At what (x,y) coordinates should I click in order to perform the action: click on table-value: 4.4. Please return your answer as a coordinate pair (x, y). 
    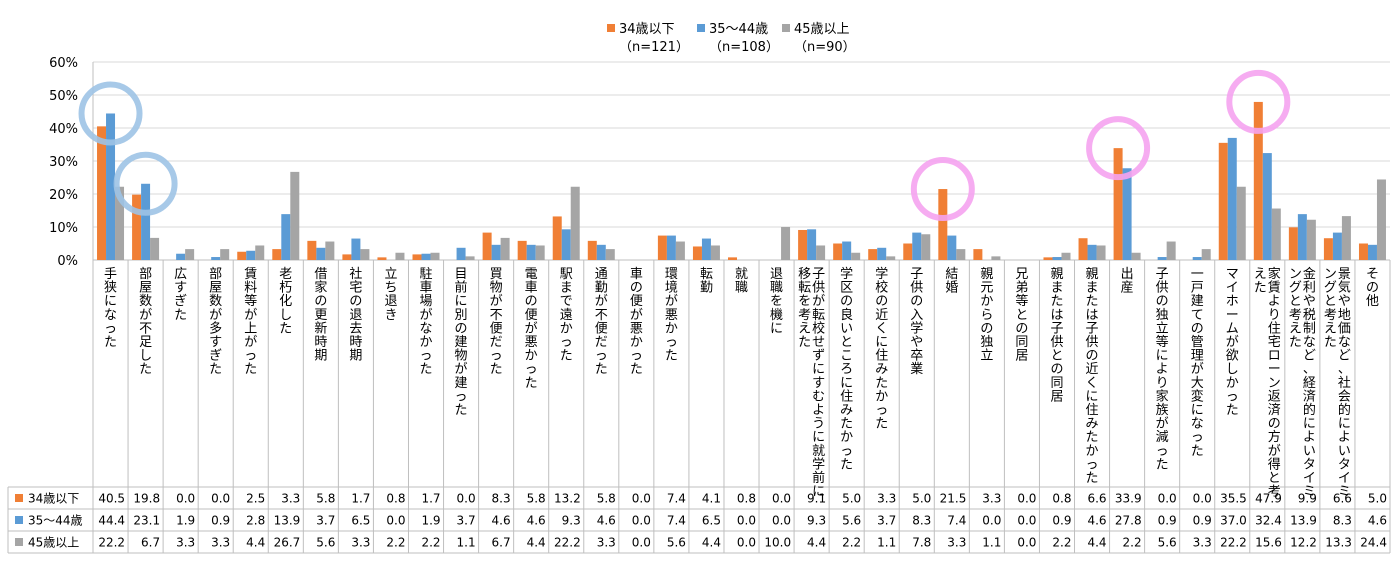
    Looking at the image, I should click on (816, 543).